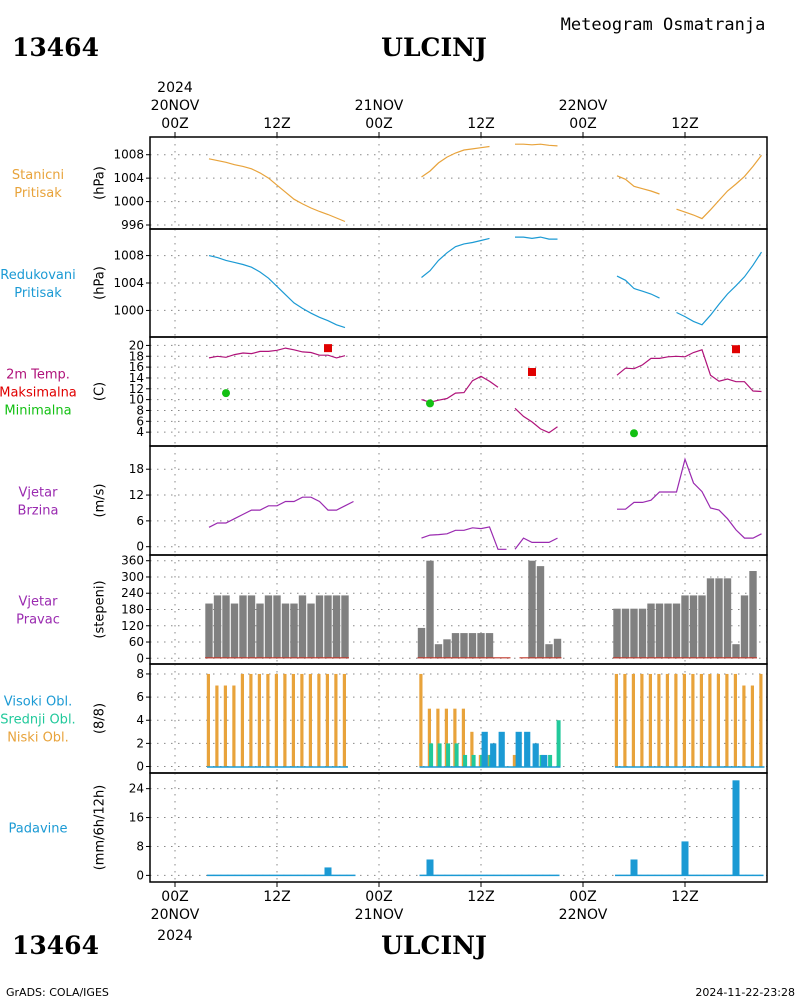  Describe the element at coordinates (38, 829) in the screenshot. I see `panel-label: Padavine` at that location.